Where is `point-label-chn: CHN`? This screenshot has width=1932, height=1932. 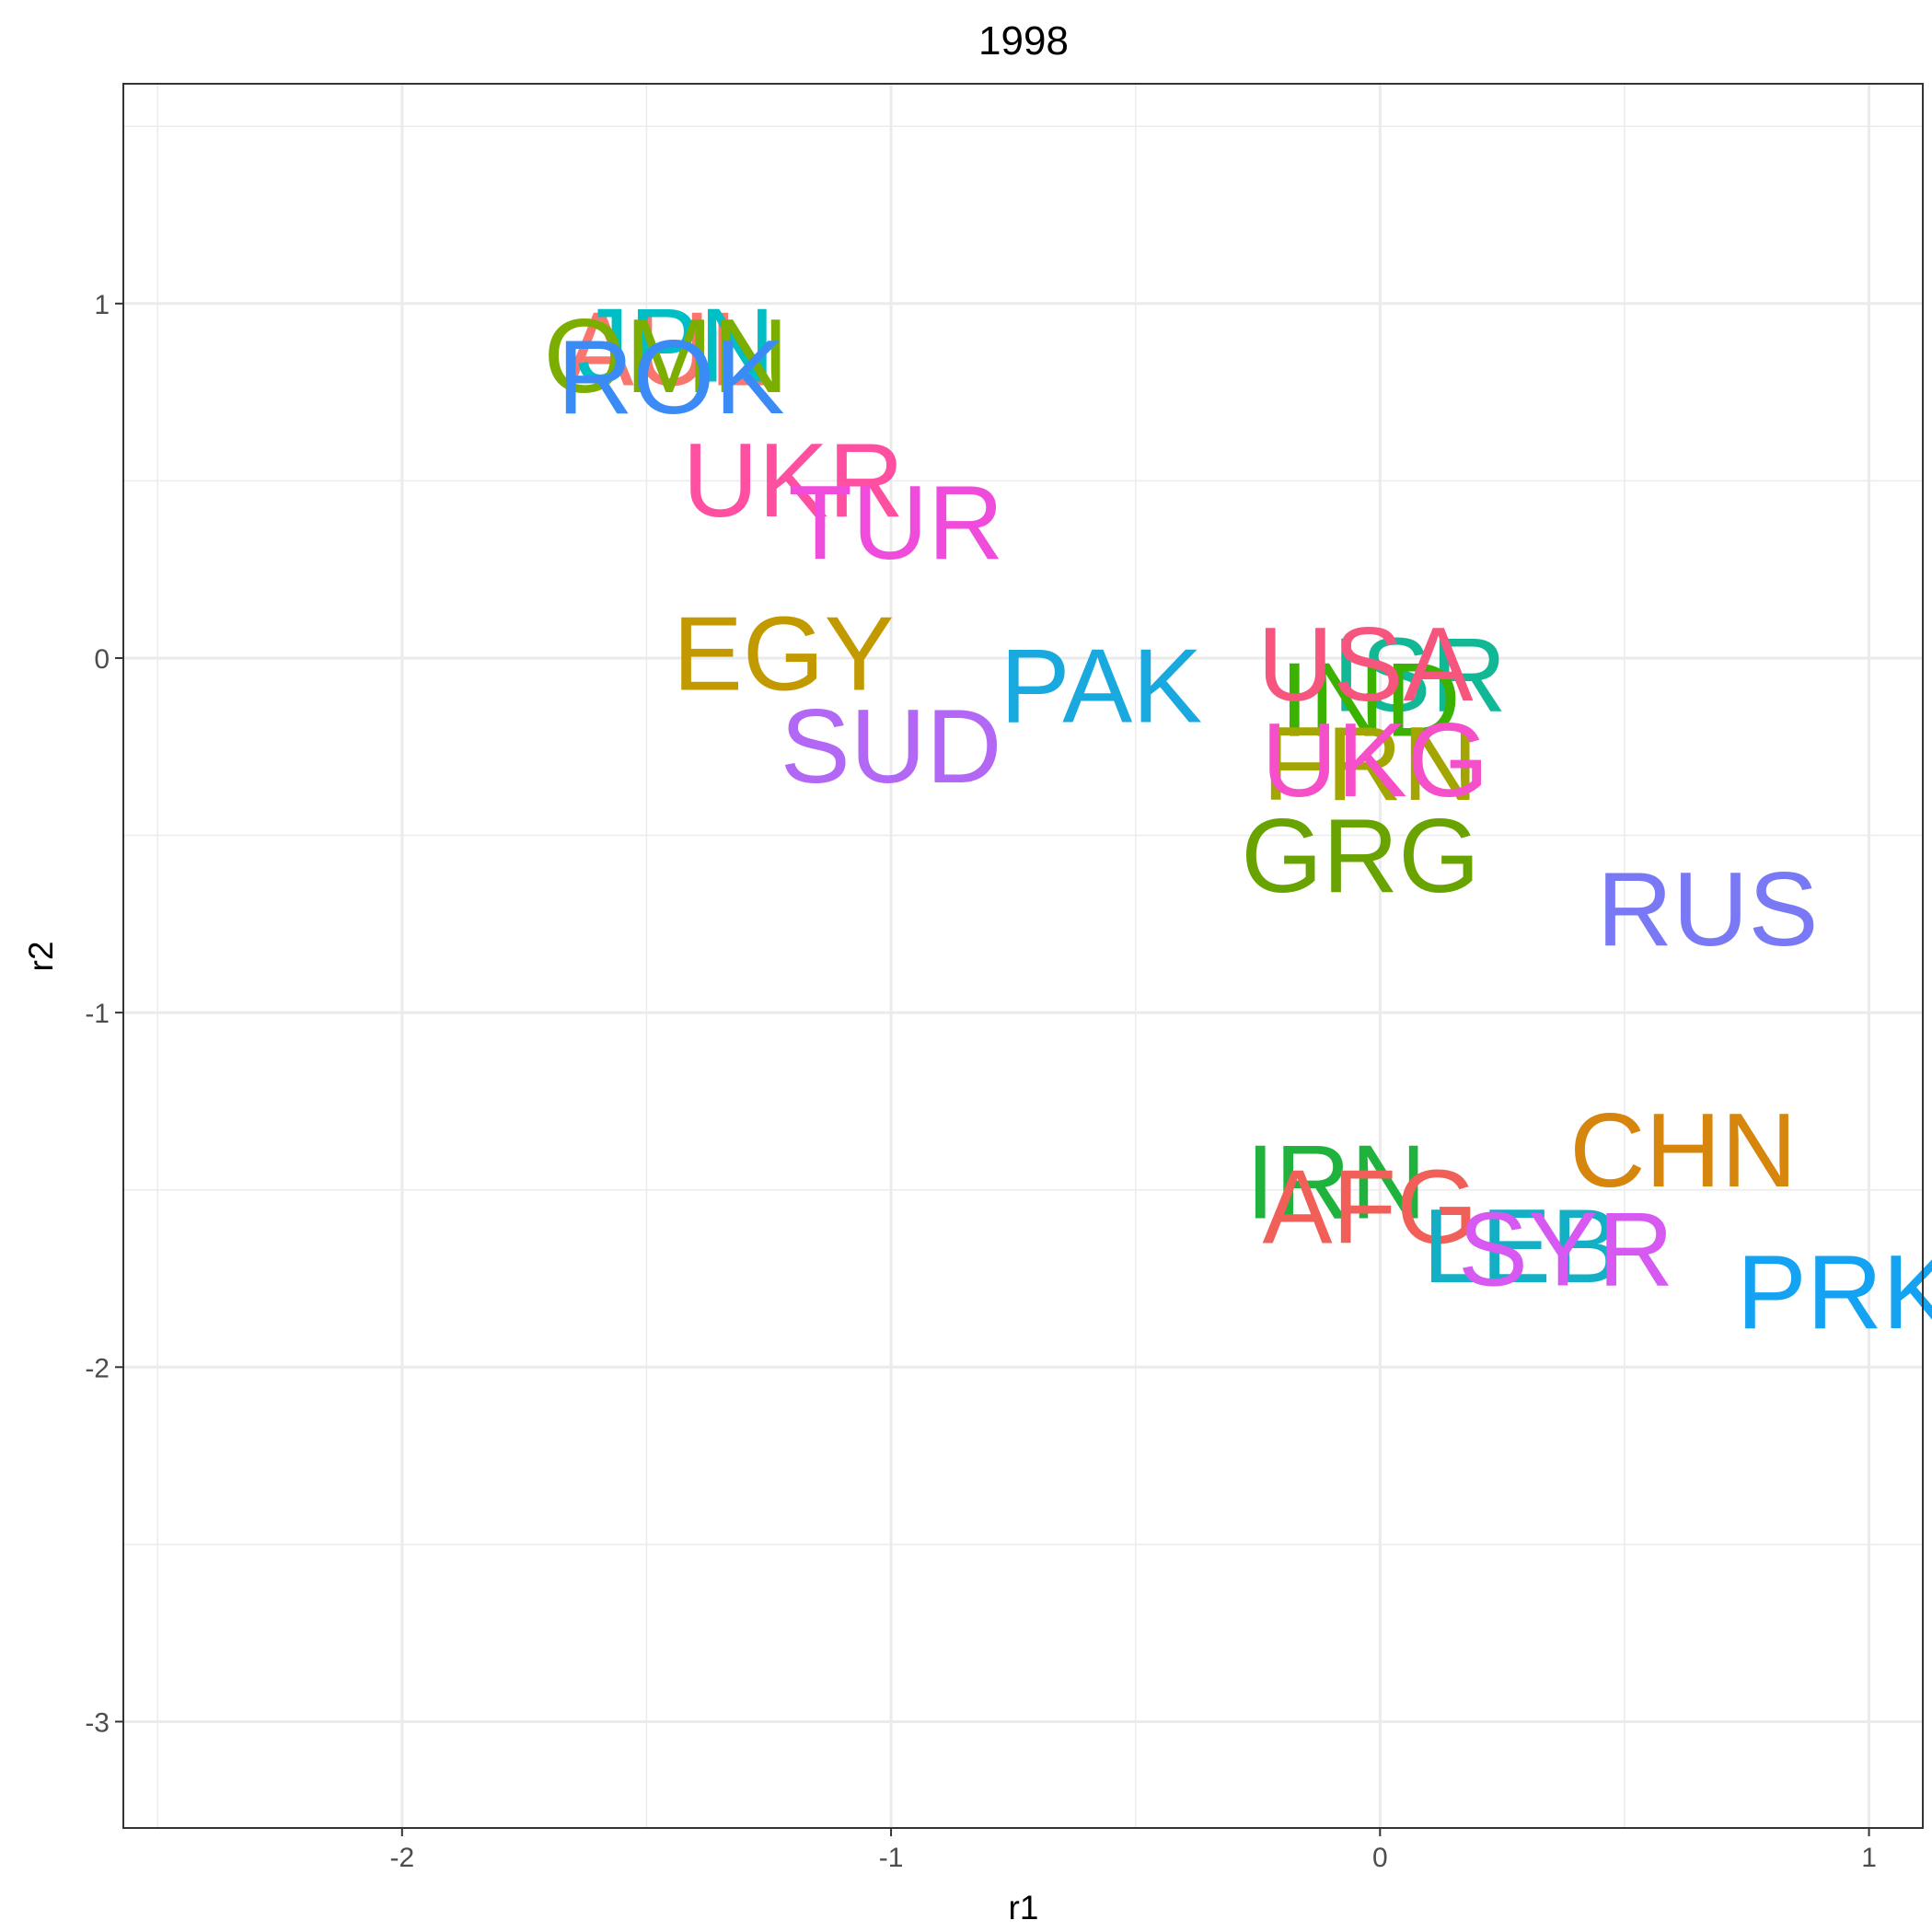 point-label-chn: CHN is located at coordinates (1683, 1151).